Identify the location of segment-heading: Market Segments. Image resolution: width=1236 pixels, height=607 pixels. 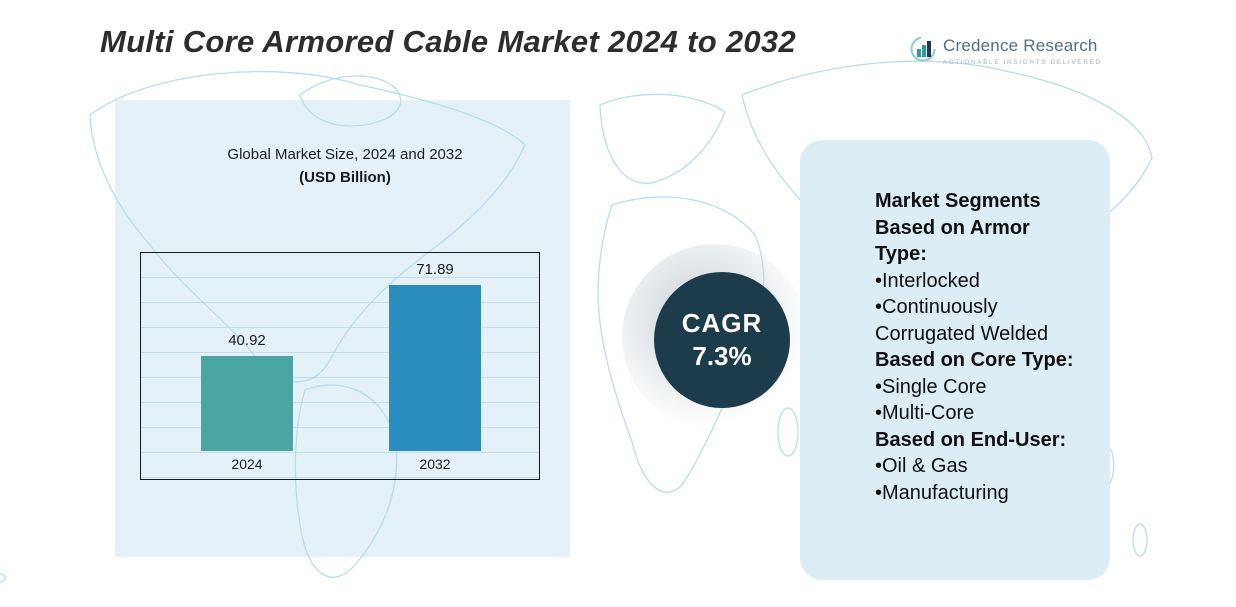
(958, 201).